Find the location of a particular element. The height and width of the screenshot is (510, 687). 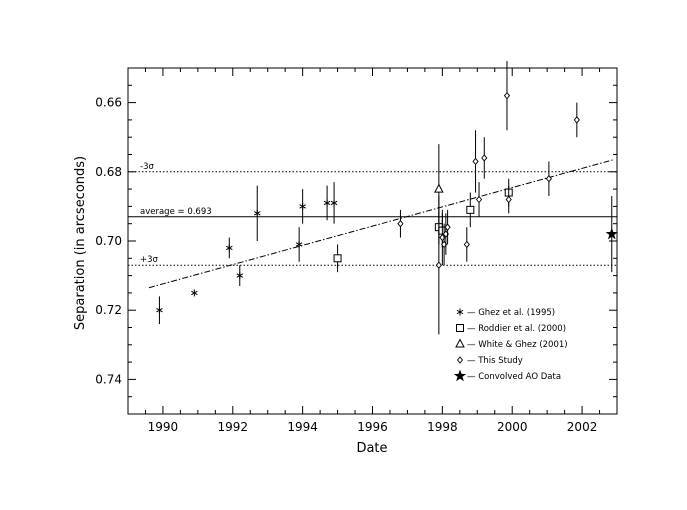

legend-marker-star is located at coordinates (460, 375).